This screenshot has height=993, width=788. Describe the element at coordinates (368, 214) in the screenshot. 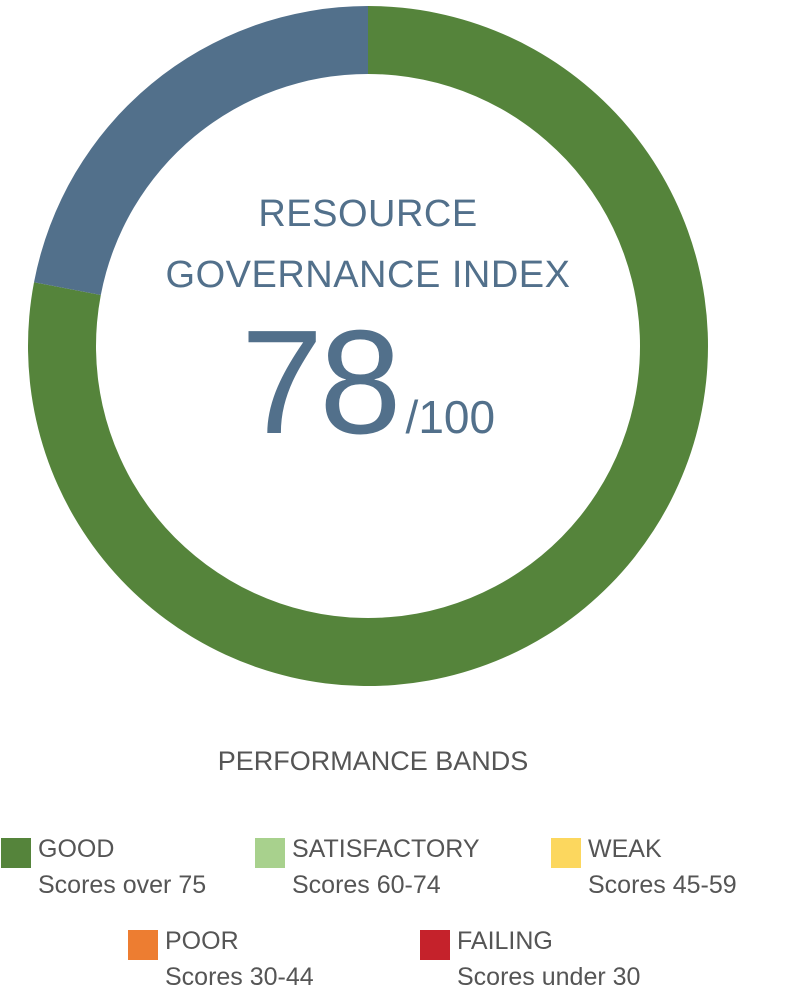

I see `index-title-line-1: RESOURCE` at that location.